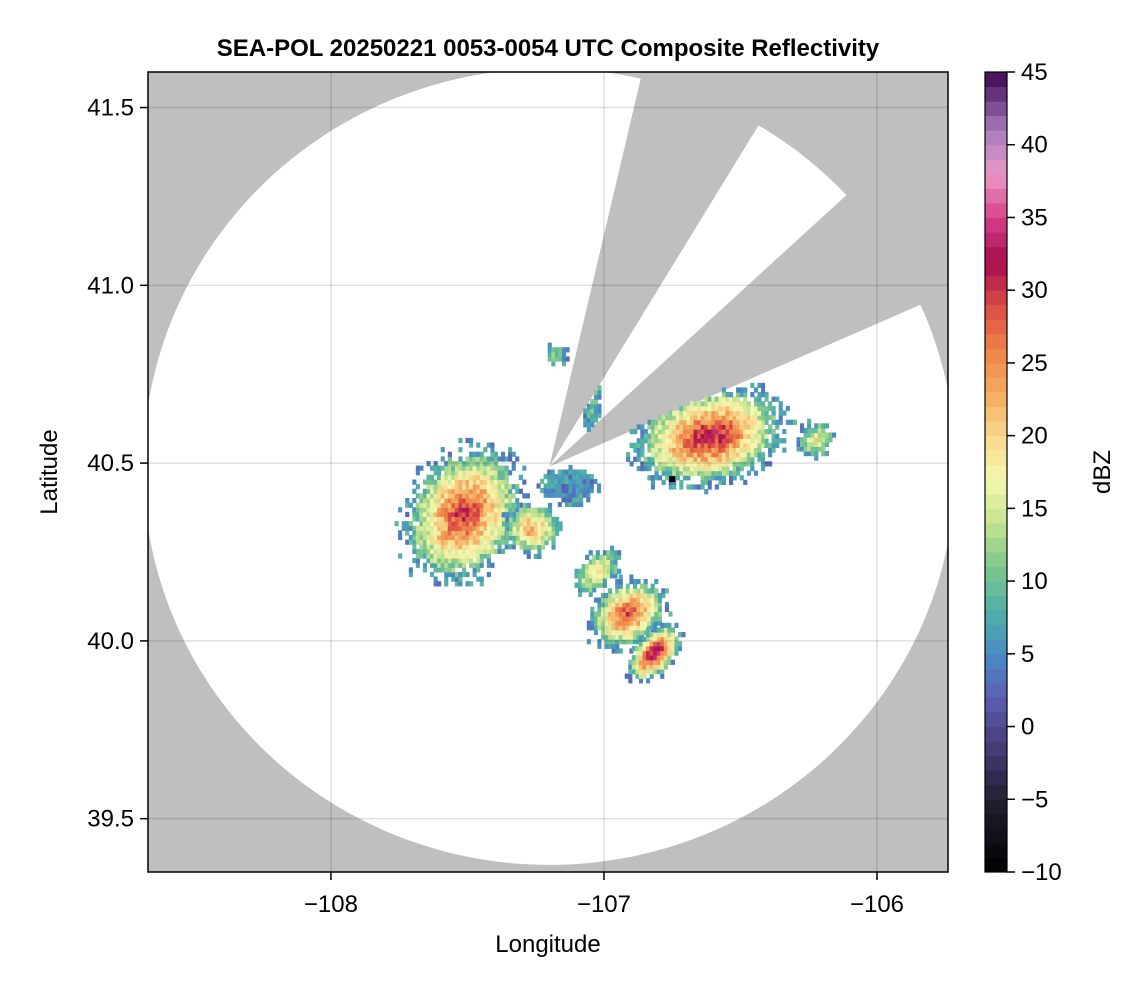 This screenshot has height=990, width=1146. What do you see at coordinates (117, 464) in the screenshot?
I see `y-axis-ticks: 39.540.040.541.041.5` at bounding box center [117, 464].